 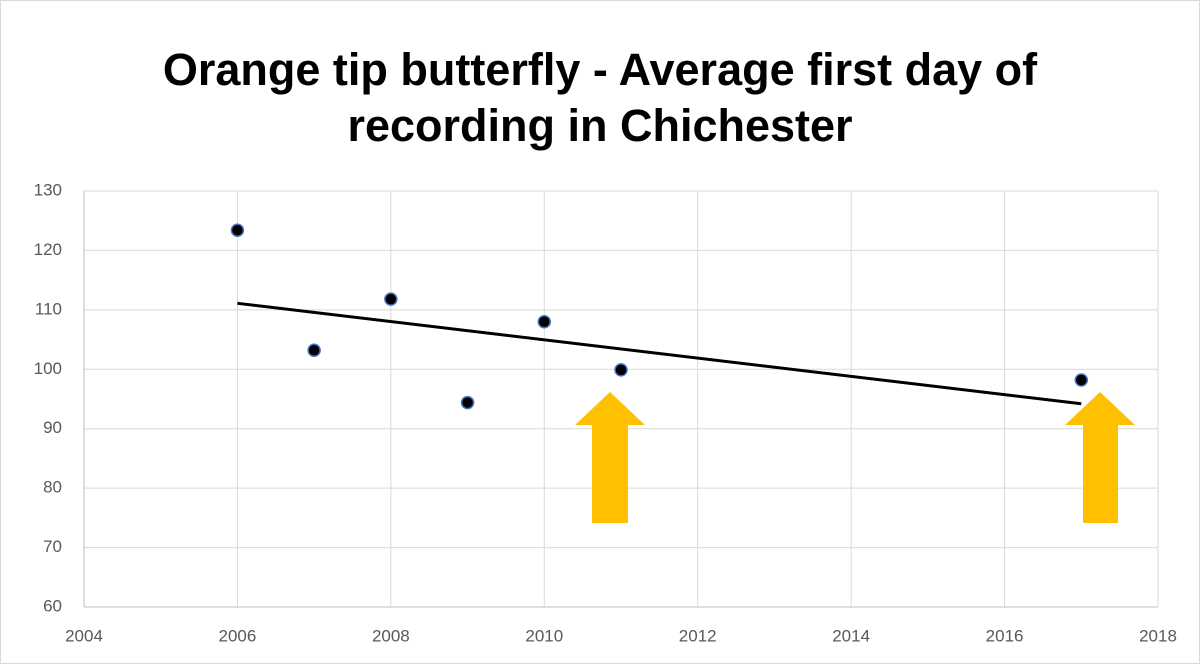 What do you see at coordinates (84, 635) in the screenshot?
I see `x-tick-label: 2004` at bounding box center [84, 635].